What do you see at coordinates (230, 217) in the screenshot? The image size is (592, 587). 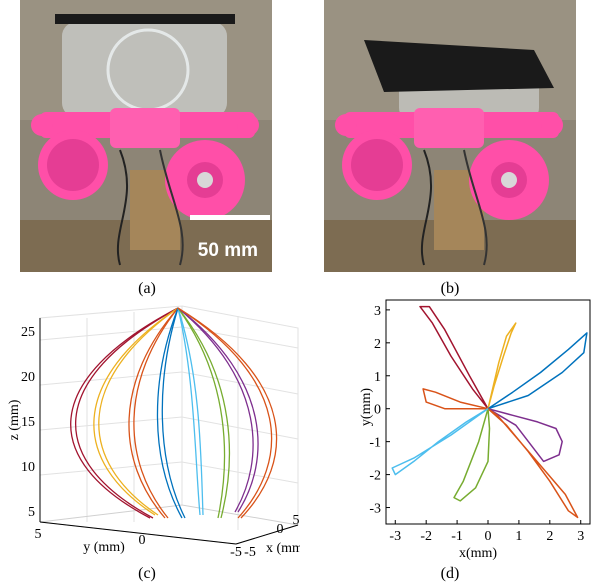 I see `scale-bar` at bounding box center [230, 217].